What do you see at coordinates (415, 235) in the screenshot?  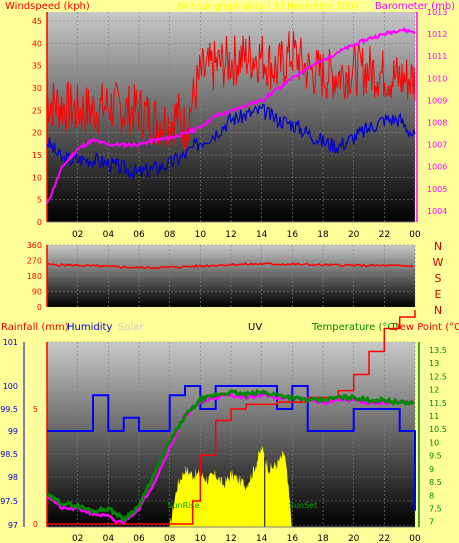 I see `wind-x-tick-label: 00` at bounding box center [415, 235].